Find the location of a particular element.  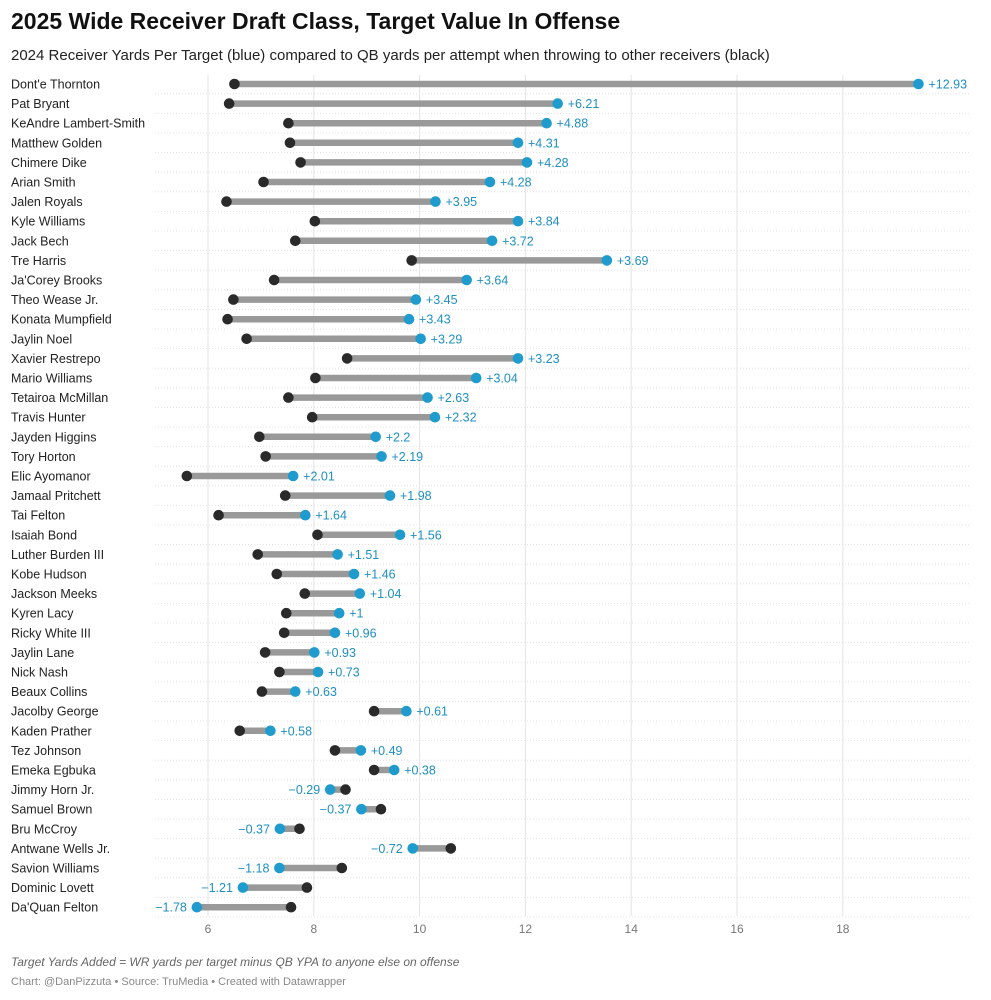

target-yards-added-label: +3.72 is located at coordinates (518, 241).